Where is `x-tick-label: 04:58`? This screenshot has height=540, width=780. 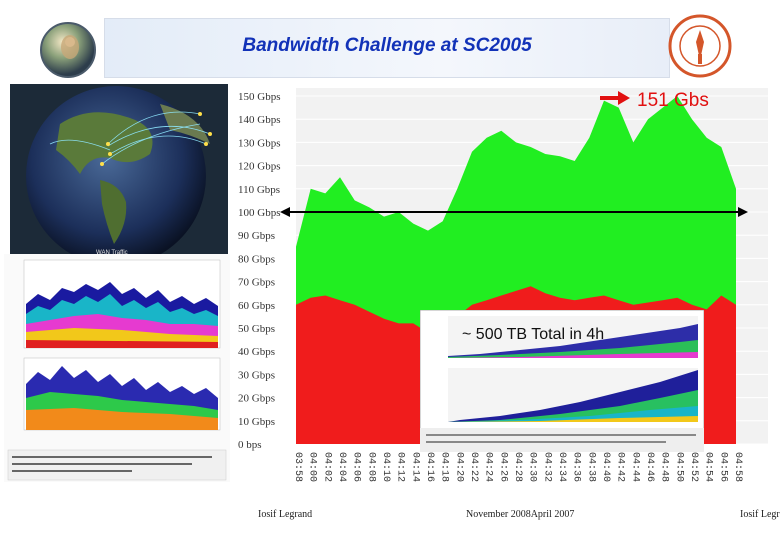 x-tick-label: 04:58 is located at coordinates (737, 467).